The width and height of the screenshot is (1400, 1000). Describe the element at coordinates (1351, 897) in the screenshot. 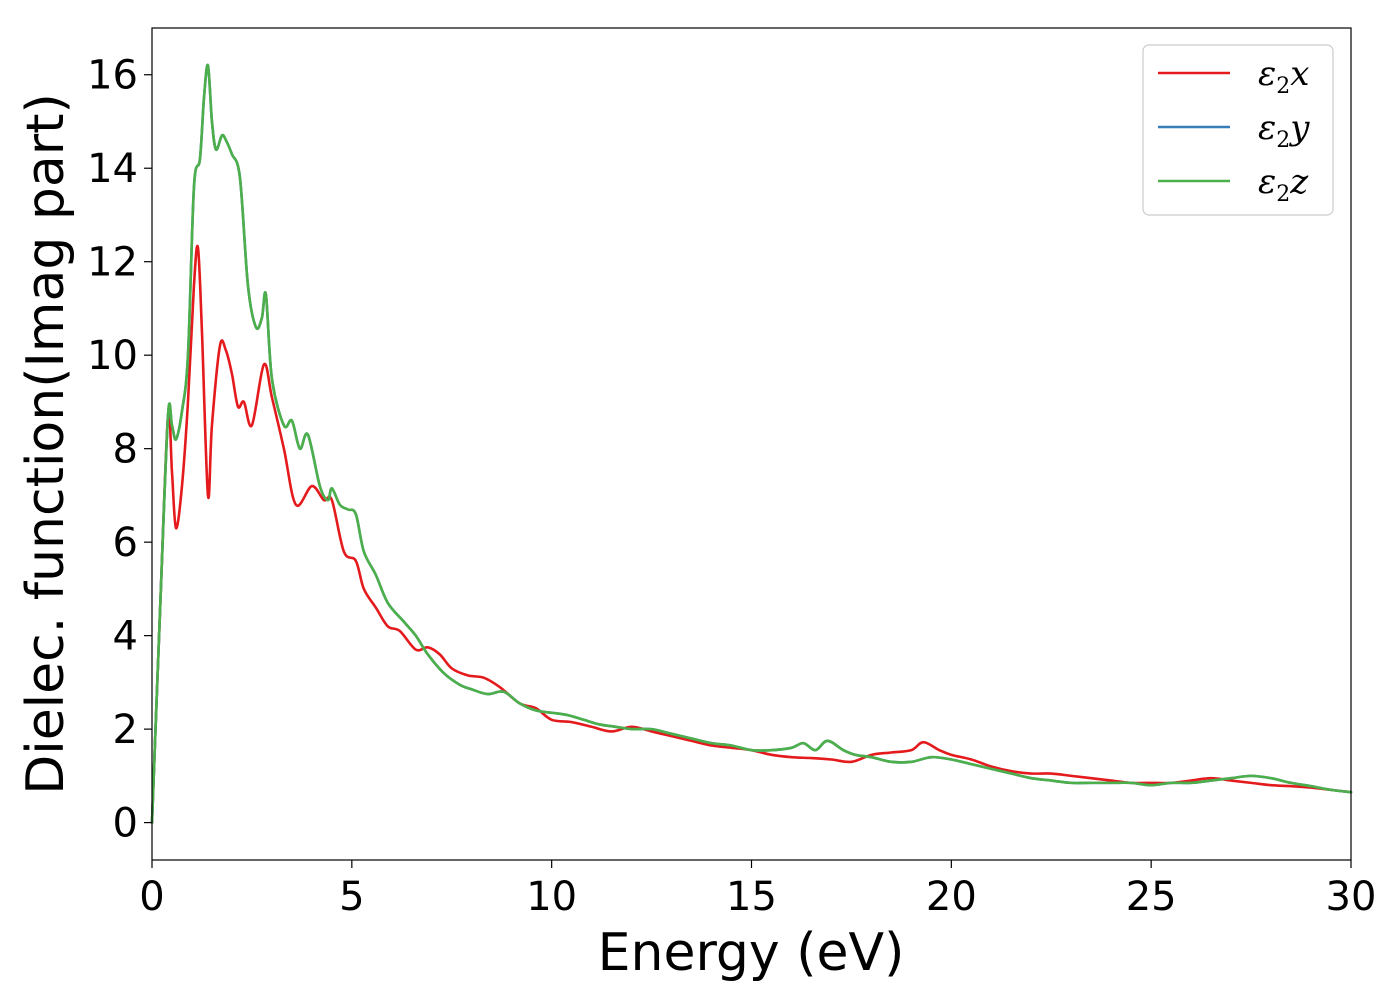

I see `x-tick-label: 30` at that location.